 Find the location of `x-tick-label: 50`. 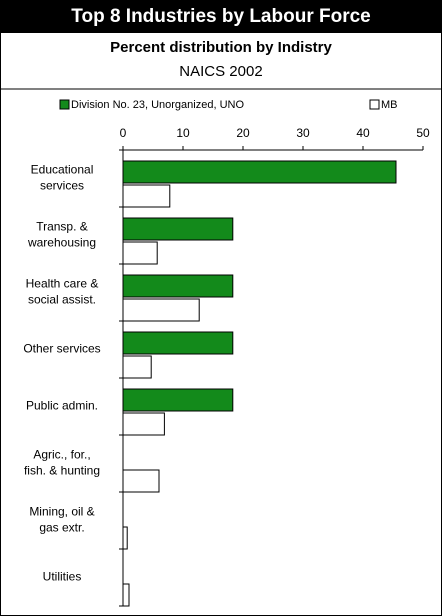

x-tick-label: 50 is located at coordinates (423, 133).